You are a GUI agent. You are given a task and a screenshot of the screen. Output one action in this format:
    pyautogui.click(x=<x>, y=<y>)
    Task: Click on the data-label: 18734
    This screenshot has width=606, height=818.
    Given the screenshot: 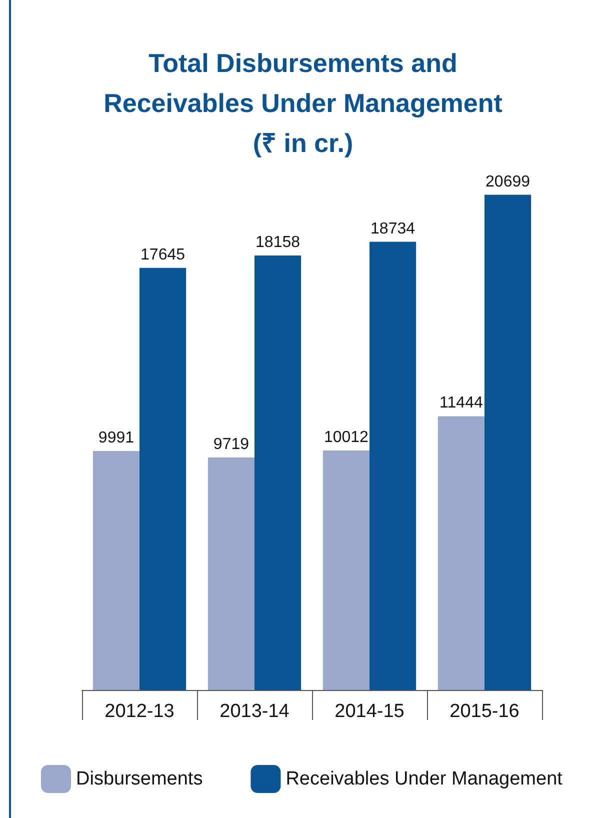 What is the action you would take?
    pyautogui.click(x=393, y=229)
    